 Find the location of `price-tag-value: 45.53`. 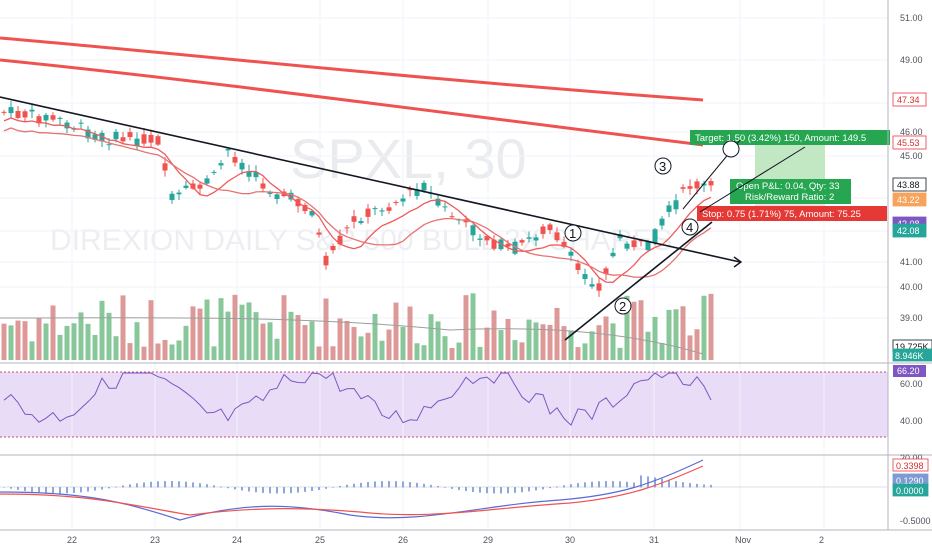

price-tag-value: 45.53 is located at coordinates (908, 143).